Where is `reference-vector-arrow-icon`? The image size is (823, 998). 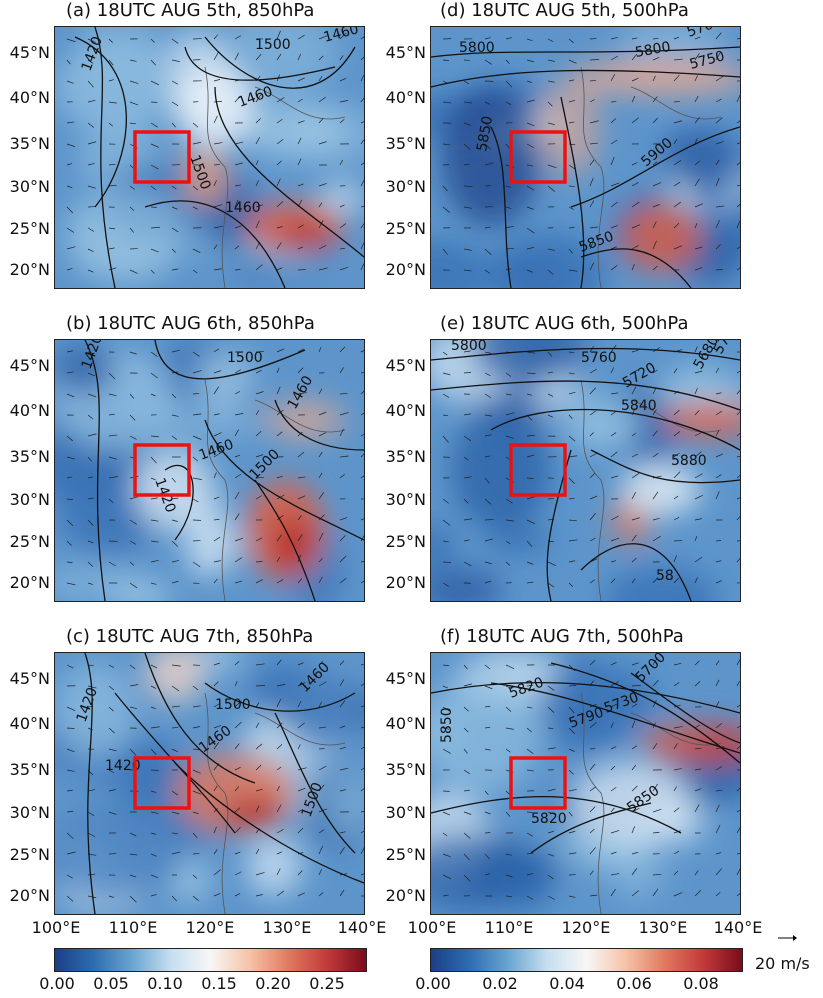 reference-vector-arrow-icon is located at coordinates (787, 938).